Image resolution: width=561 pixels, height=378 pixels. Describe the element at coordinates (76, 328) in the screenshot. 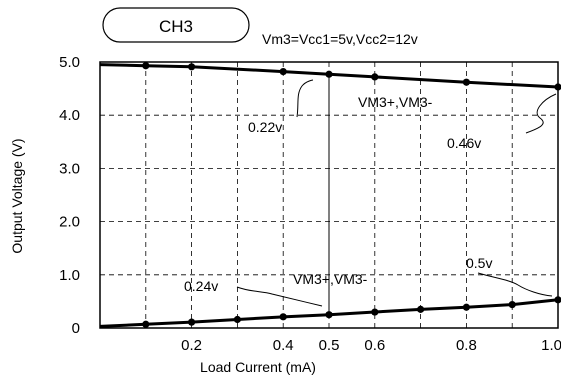

I see `y-tick-label: 0` at that location.